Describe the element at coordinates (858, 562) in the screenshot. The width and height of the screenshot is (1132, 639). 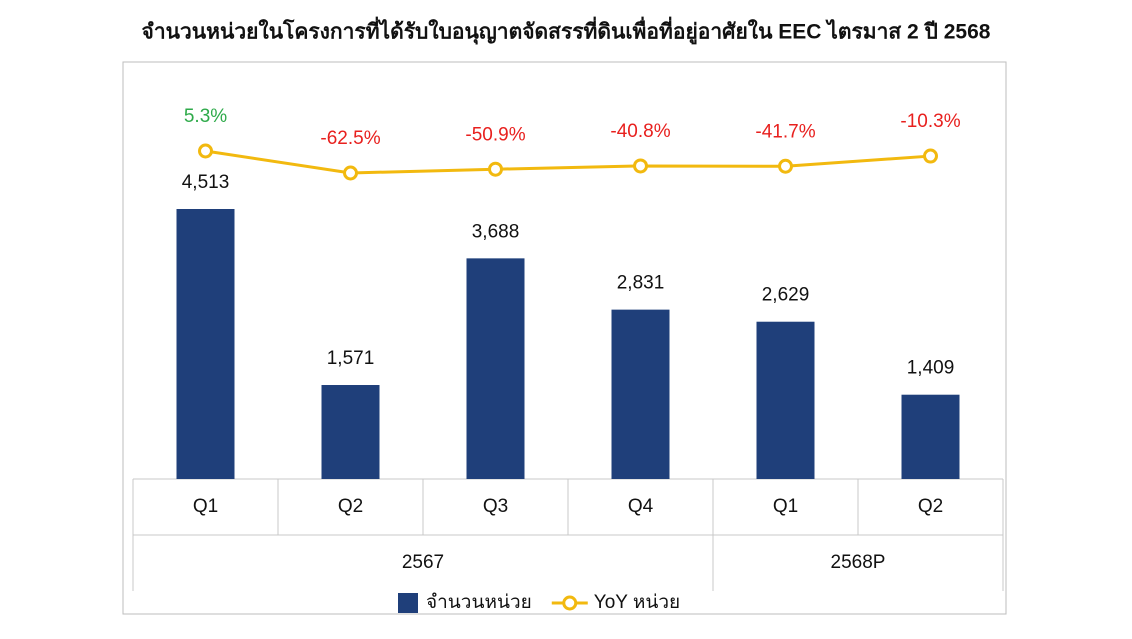
I see `group-label: 2568P` at that location.